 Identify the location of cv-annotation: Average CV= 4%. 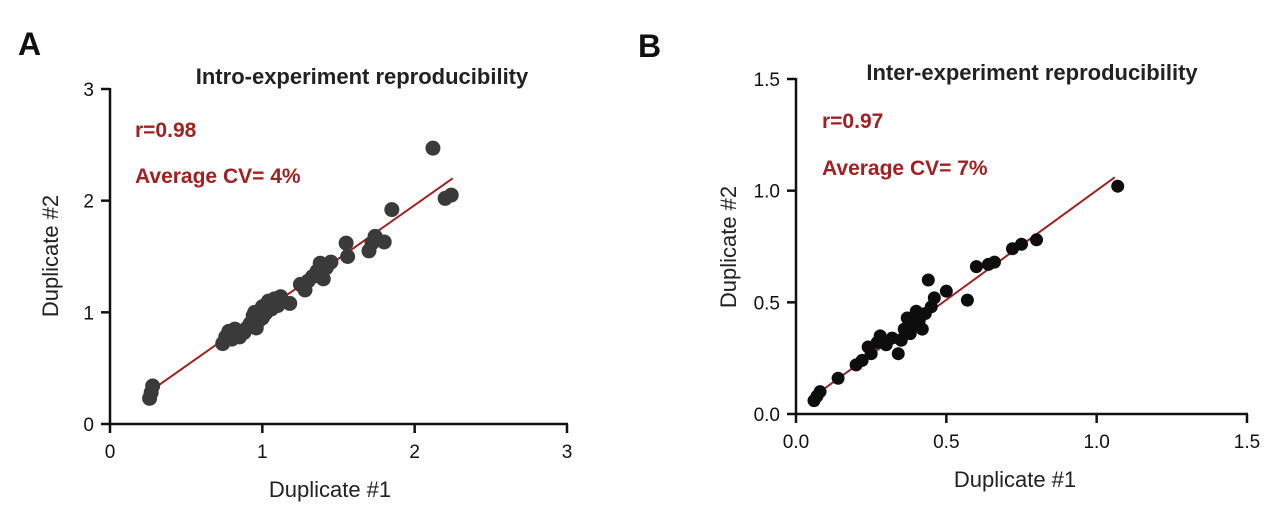
(218, 176).